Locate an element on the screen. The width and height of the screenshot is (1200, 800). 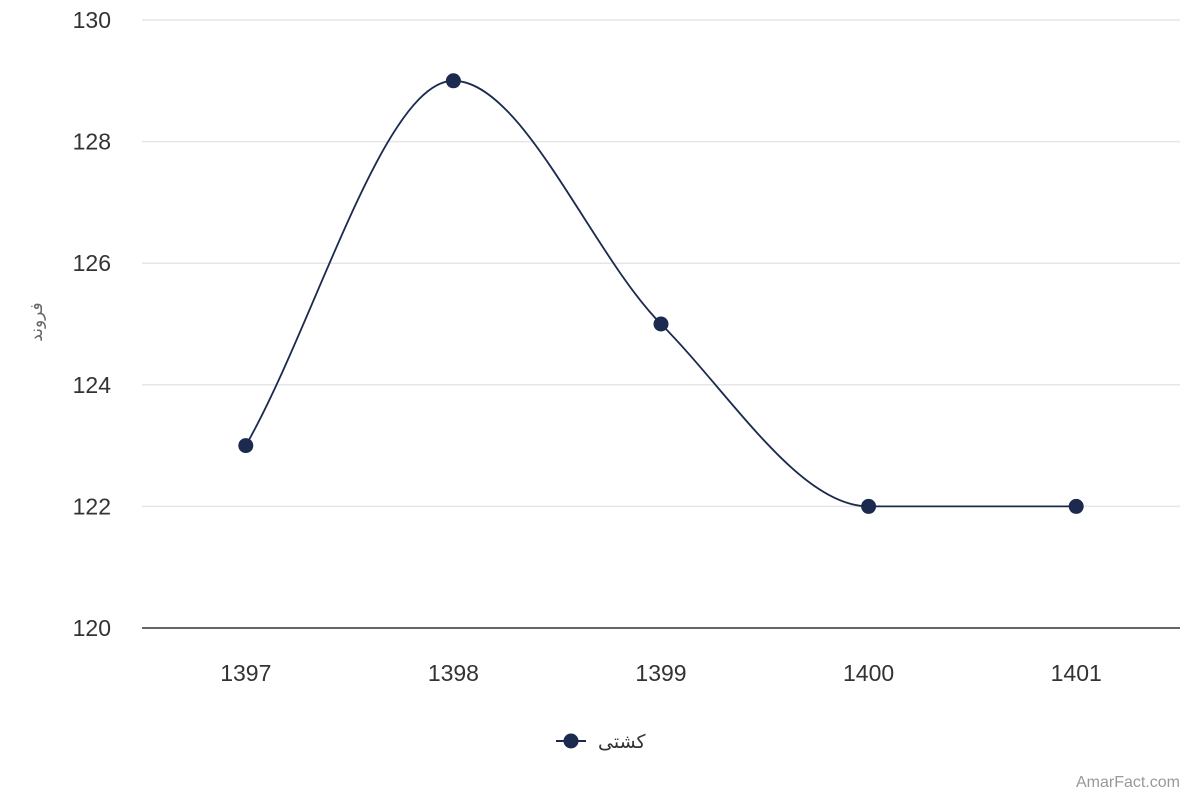
y-axis-label: فروند is located at coordinates (37, 321).